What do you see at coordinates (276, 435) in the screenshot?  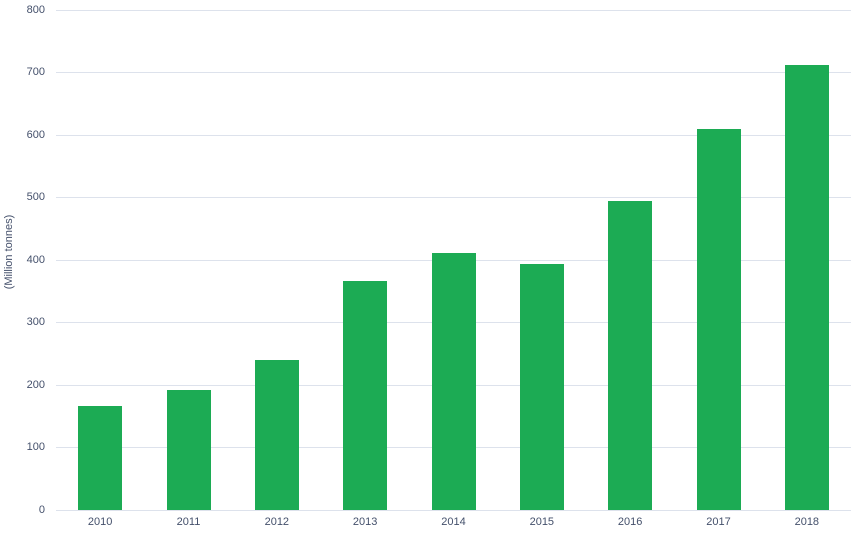 I see `bar-2012` at bounding box center [276, 435].